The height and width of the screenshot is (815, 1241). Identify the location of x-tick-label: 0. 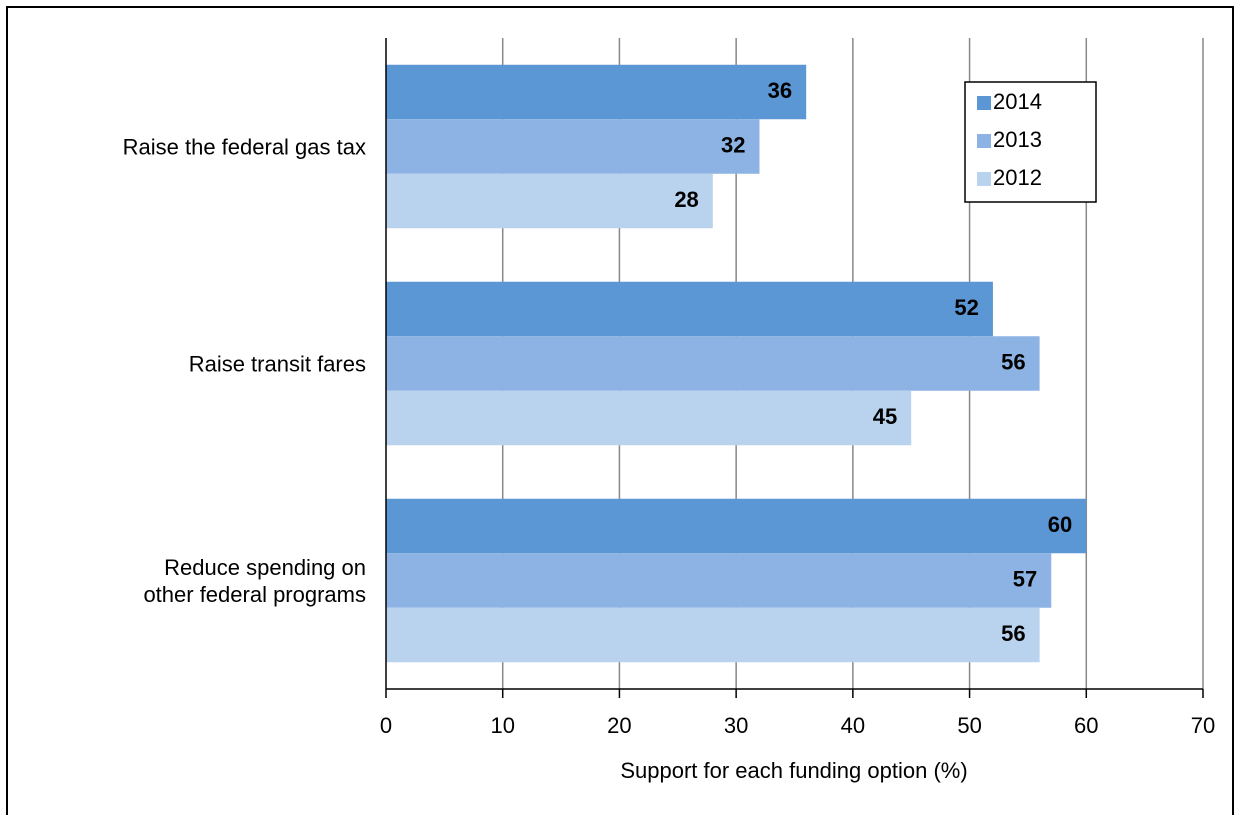
(386, 725).